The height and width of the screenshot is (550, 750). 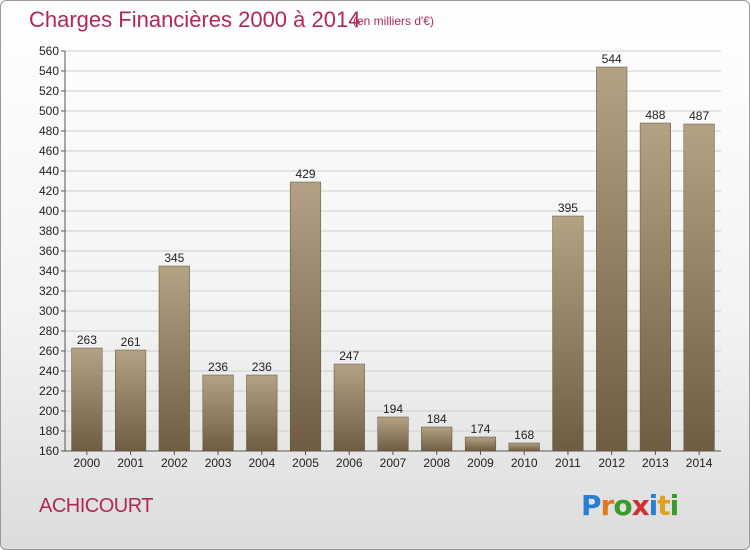 What do you see at coordinates (49, 71) in the screenshot?
I see `y-tick-label: 540` at bounding box center [49, 71].